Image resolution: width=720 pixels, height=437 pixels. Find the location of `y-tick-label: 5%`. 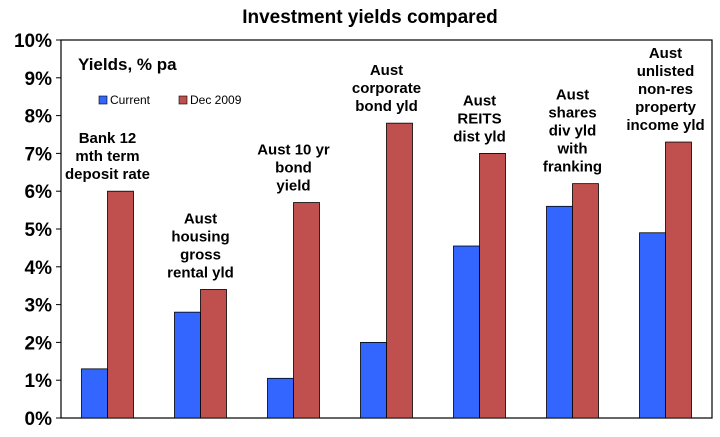

y-tick-label: 5% is located at coordinates (39, 230).